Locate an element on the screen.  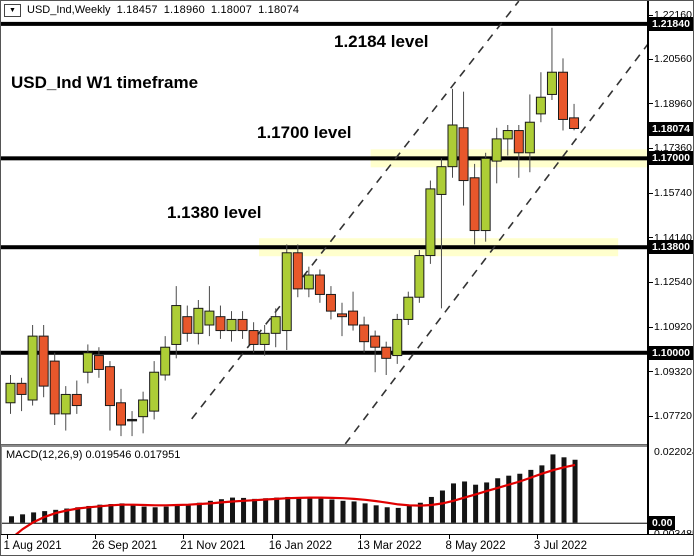
macd-name: MACD(12,26,9) is located at coordinates (44, 455).